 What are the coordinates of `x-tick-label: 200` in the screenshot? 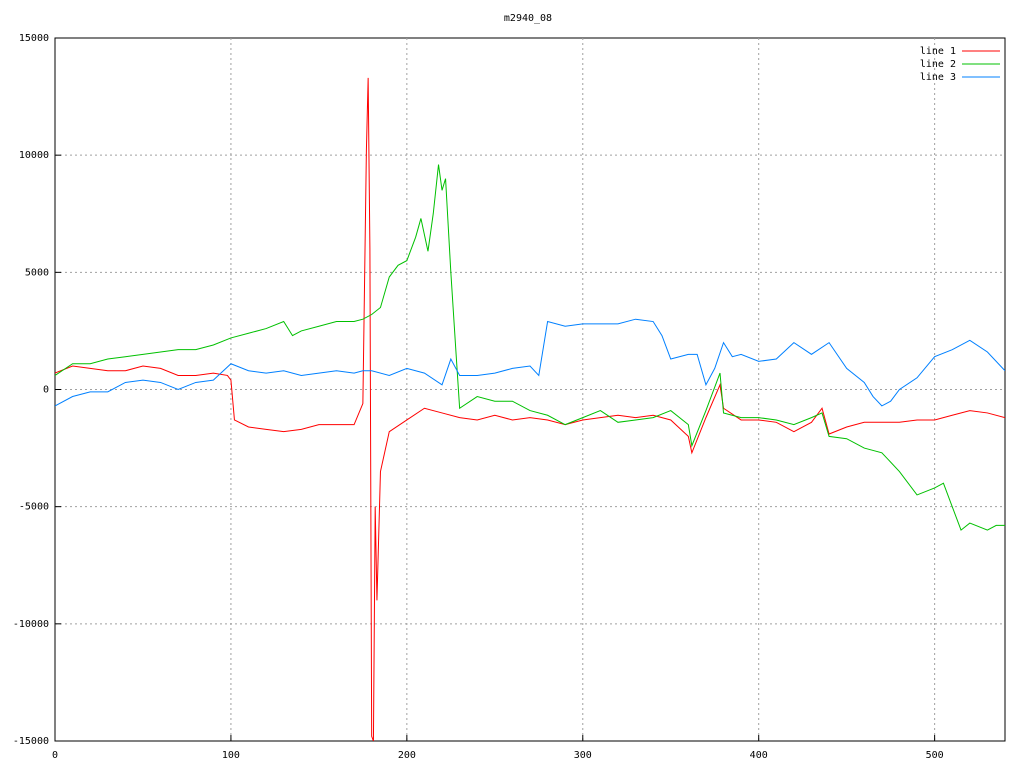 It's located at (407, 755).